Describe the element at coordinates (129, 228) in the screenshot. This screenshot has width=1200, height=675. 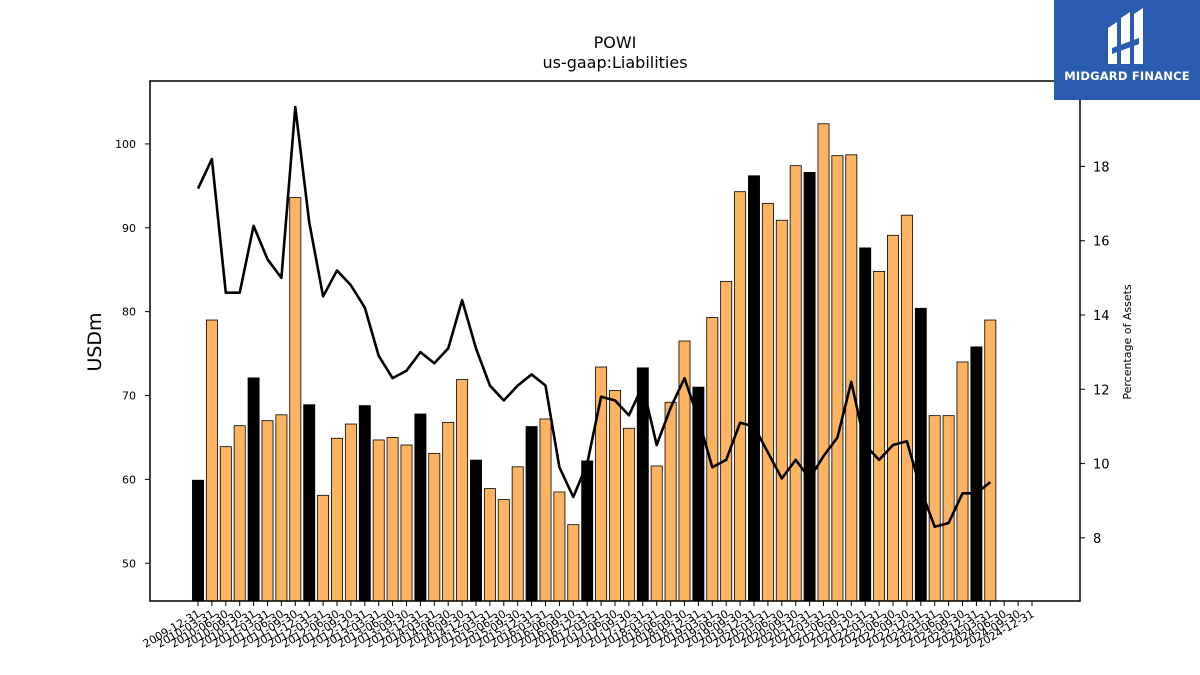
I see `y-tick-label: 90` at that location.